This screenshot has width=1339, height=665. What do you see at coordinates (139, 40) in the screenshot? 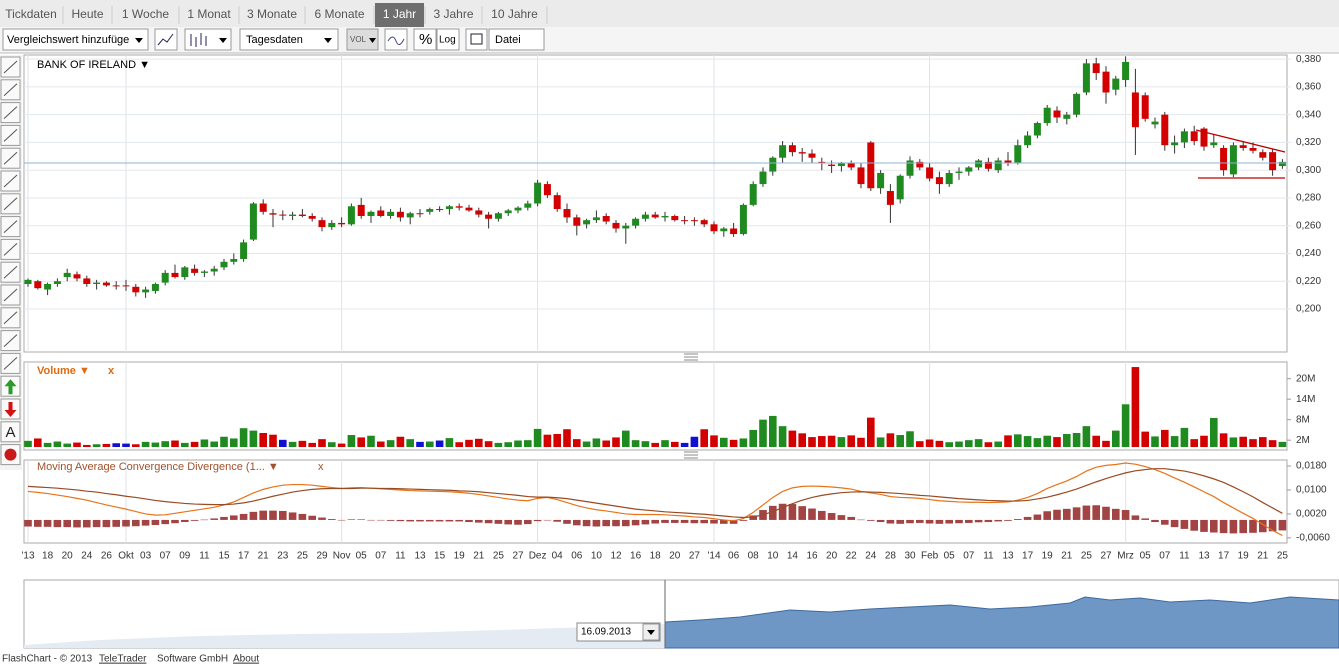
I see `dropdown-arrow` at bounding box center [139, 40].